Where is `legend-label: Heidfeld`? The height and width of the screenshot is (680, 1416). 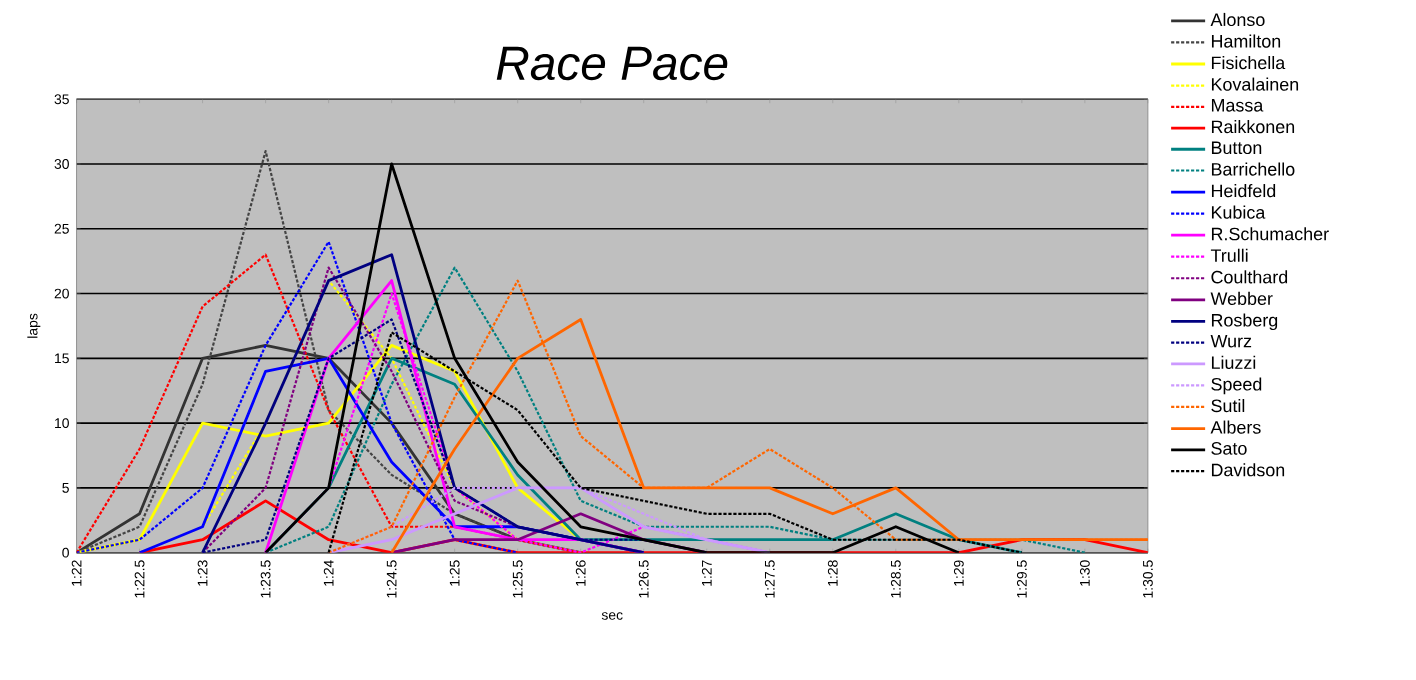 legend-label: Heidfeld is located at coordinates (1243, 190).